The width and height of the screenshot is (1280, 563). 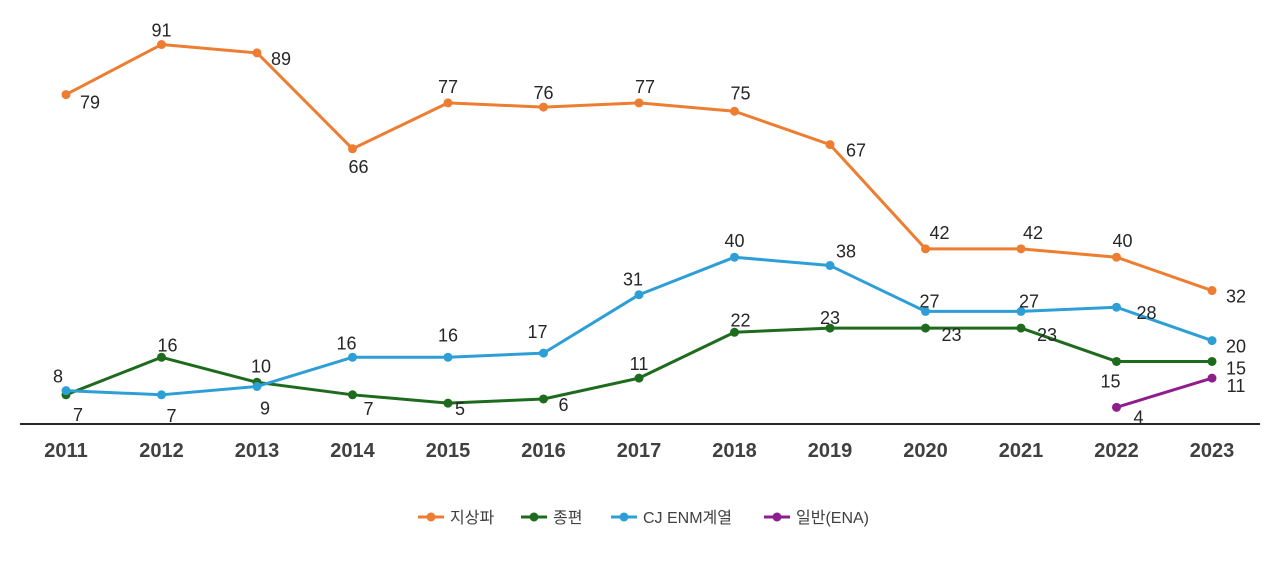 I want to click on x-tick-label: 2017, so click(x=639, y=451).